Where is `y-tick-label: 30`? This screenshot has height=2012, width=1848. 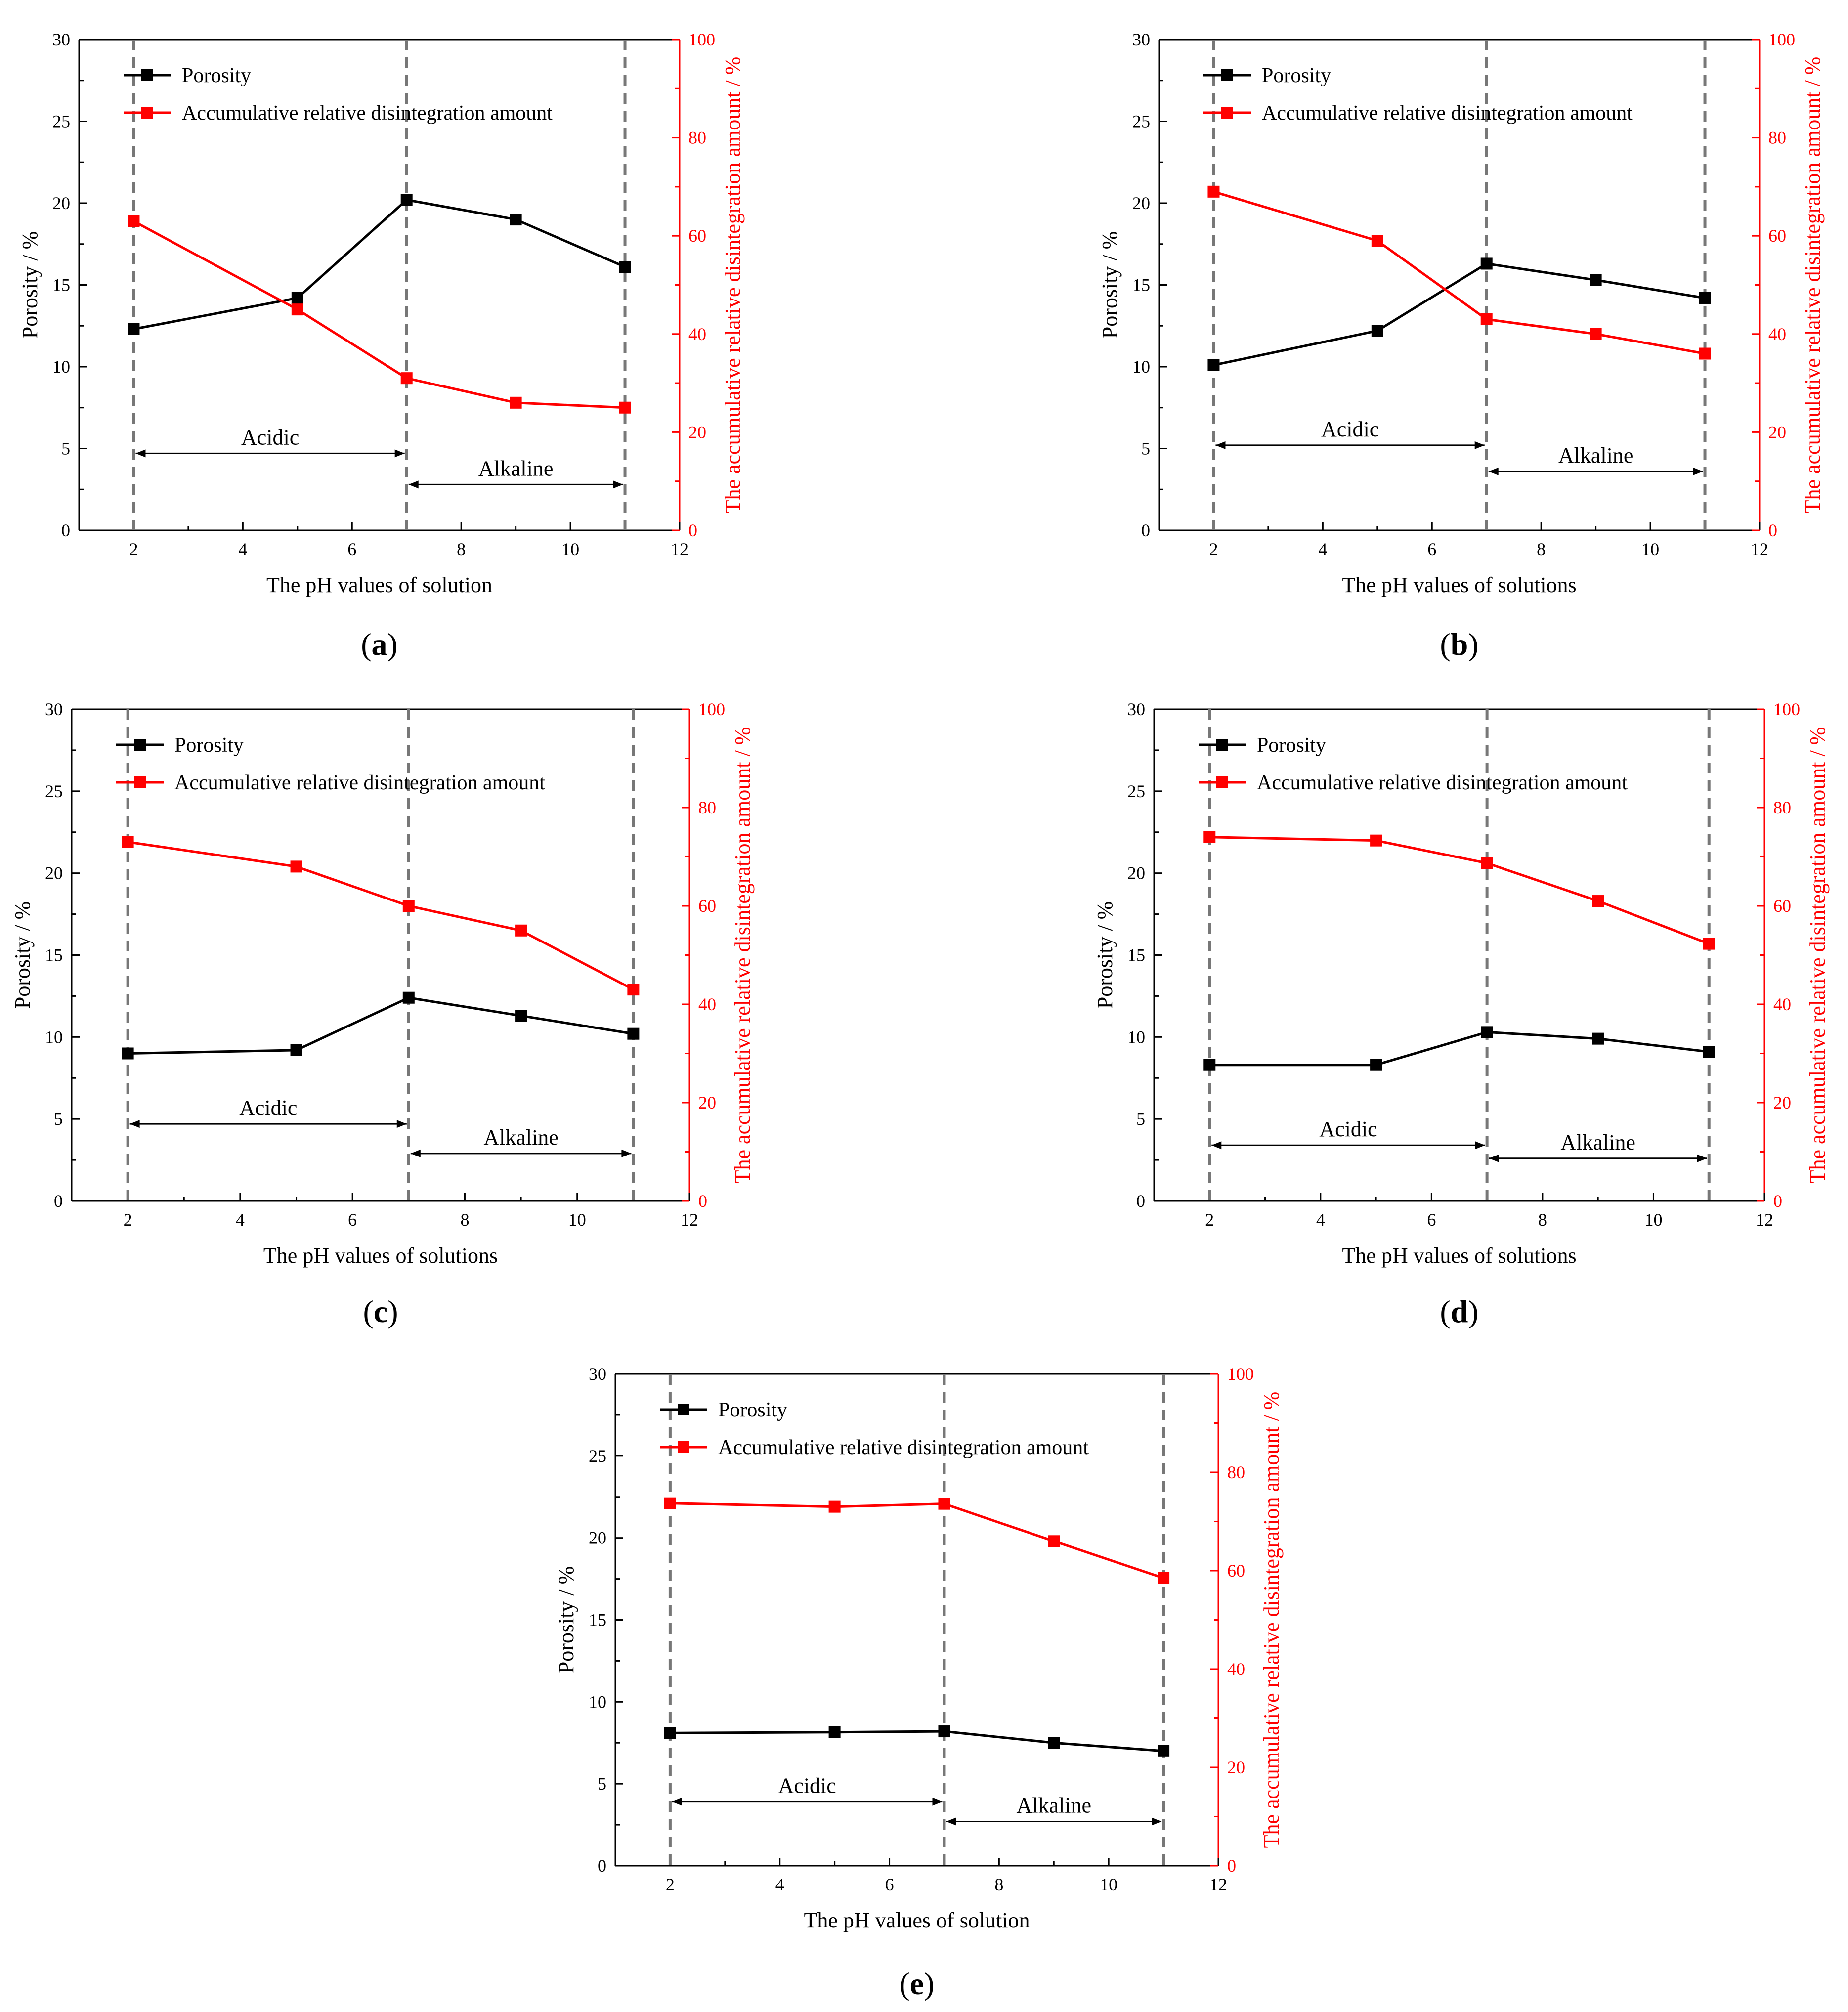
y-tick-label: 30 is located at coordinates (1141, 39).